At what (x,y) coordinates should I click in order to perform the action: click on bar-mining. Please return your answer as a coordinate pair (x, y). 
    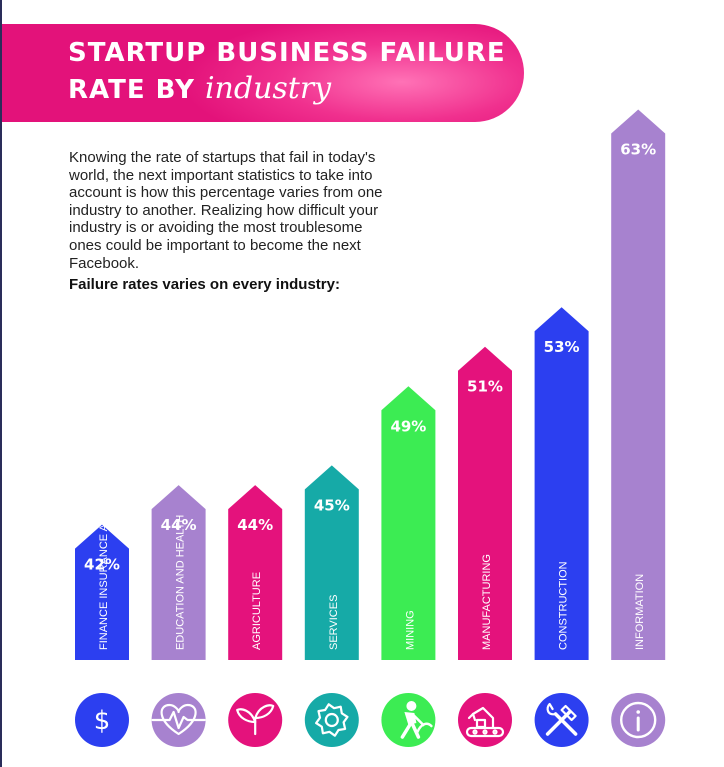
    Looking at the image, I should click on (408, 523).